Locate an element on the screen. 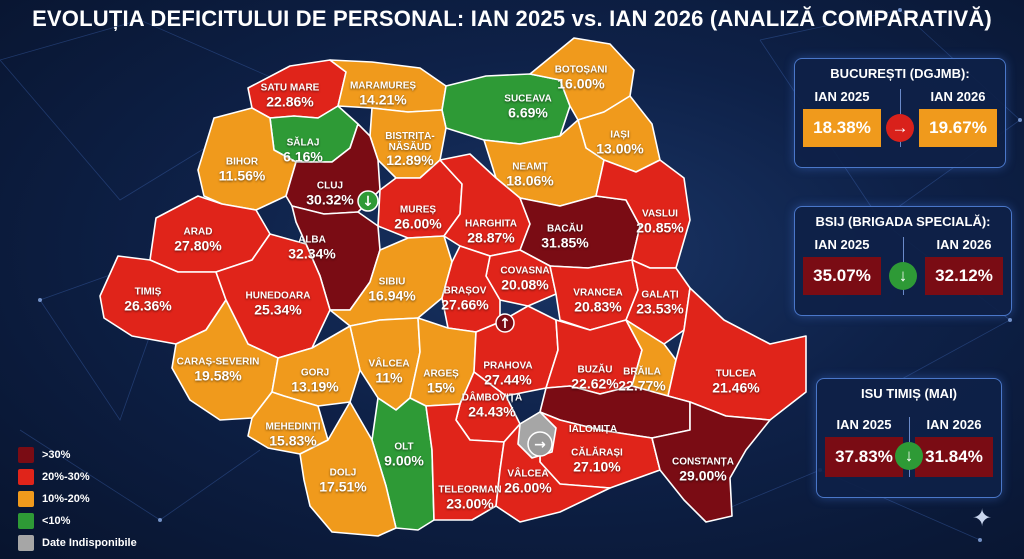 This screenshot has width=1024, height=559. county-label: BRĂILA 22.77% is located at coordinates (641, 379).